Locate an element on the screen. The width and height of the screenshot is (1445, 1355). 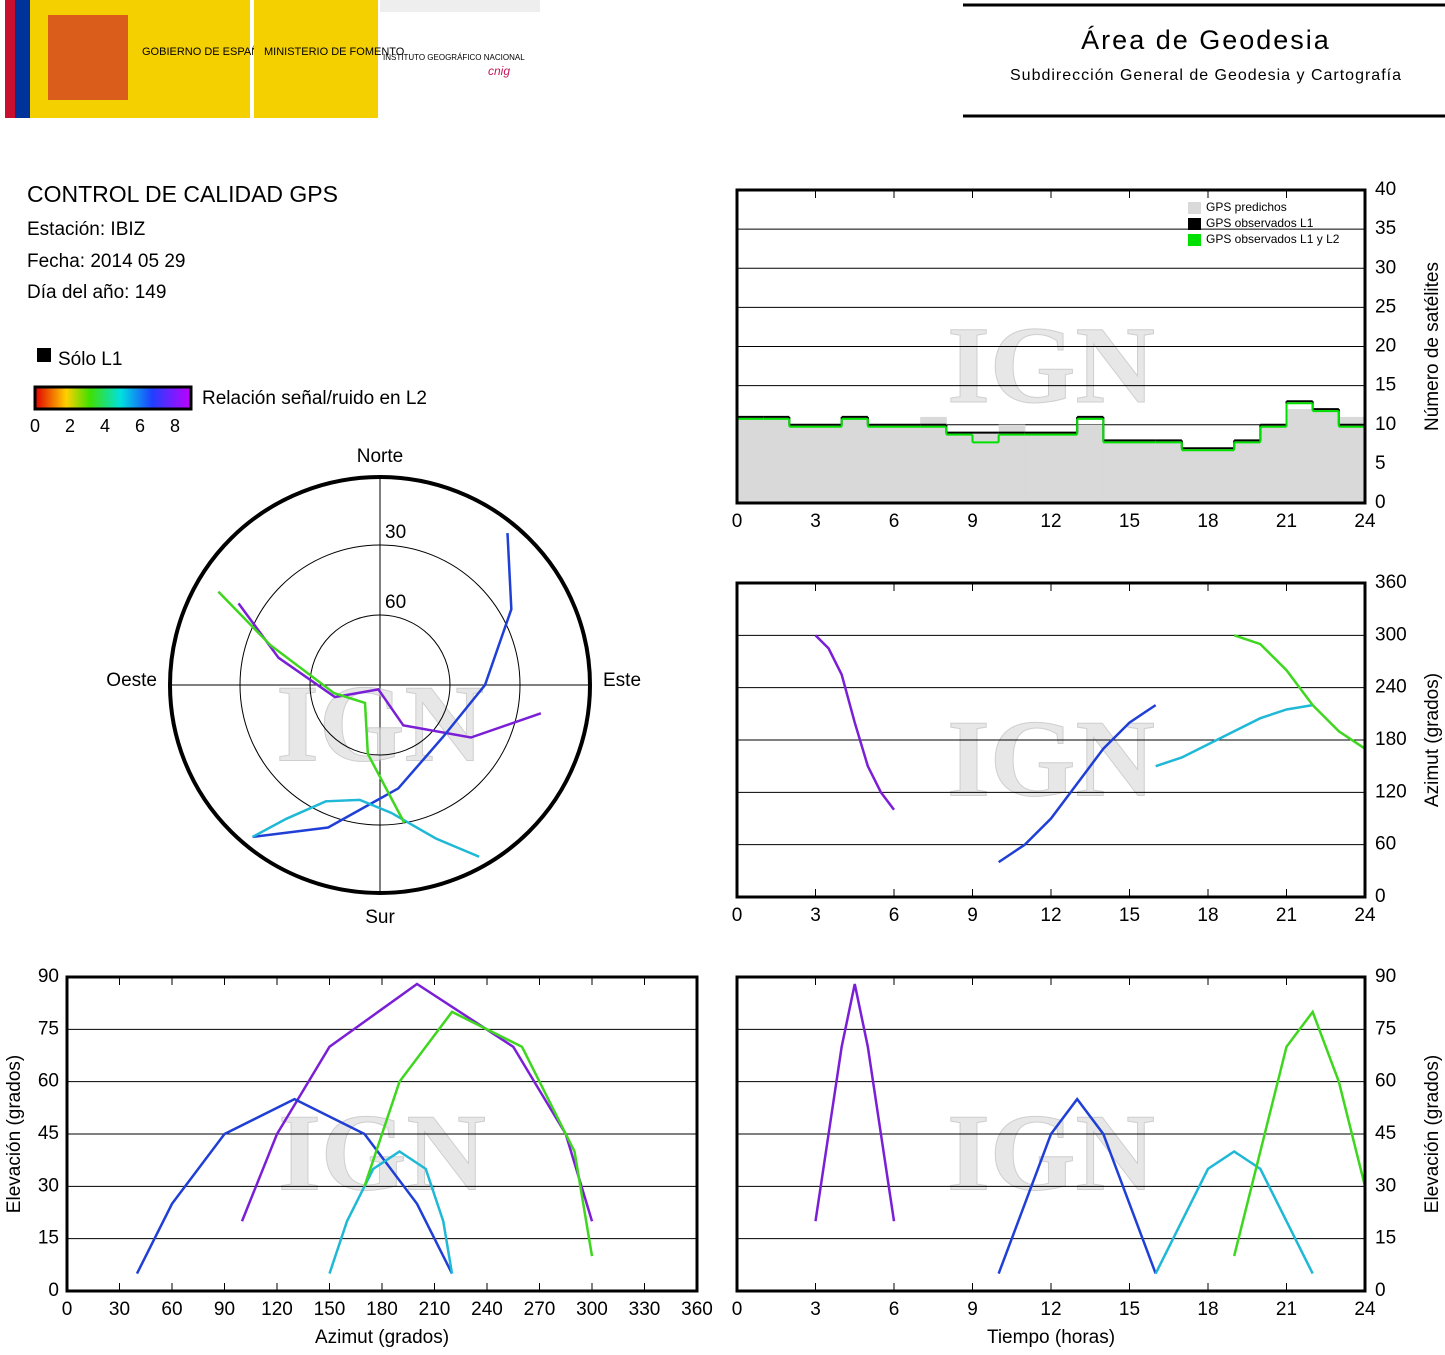
y-tick-label: 40 is located at coordinates (1385, 189).